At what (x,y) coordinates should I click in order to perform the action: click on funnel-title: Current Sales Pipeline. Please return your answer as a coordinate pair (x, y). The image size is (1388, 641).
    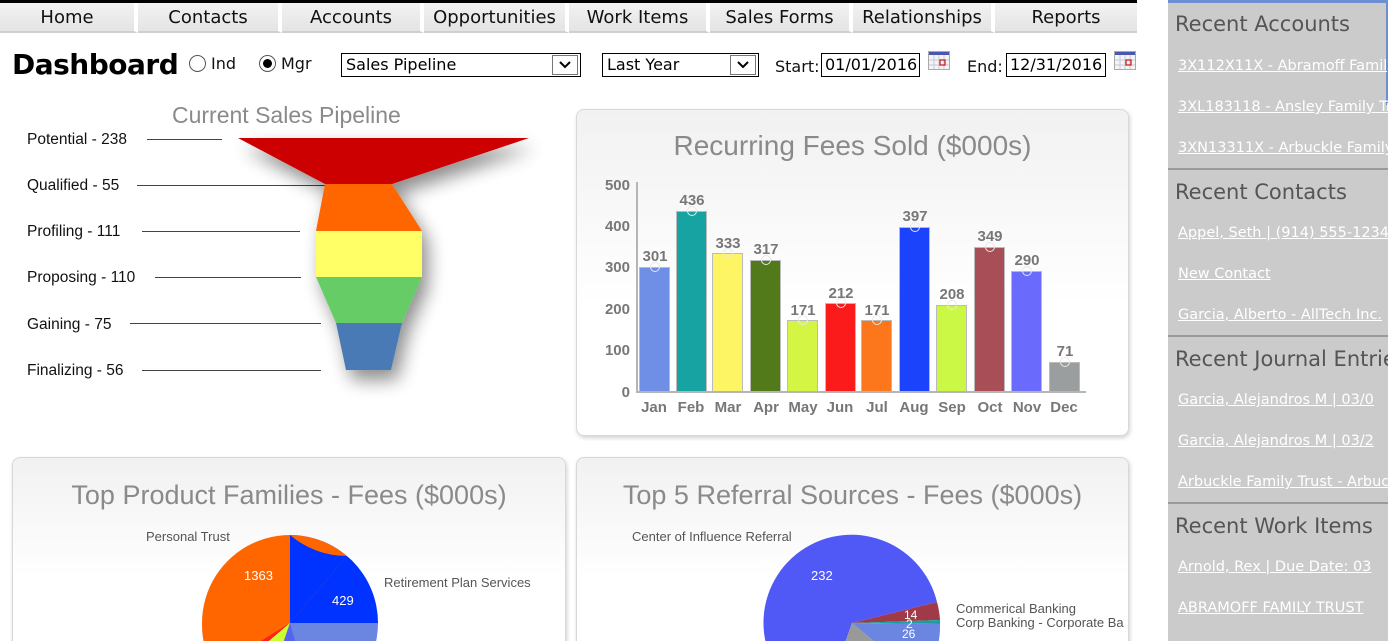
    Looking at the image, I should click on (286, 115).